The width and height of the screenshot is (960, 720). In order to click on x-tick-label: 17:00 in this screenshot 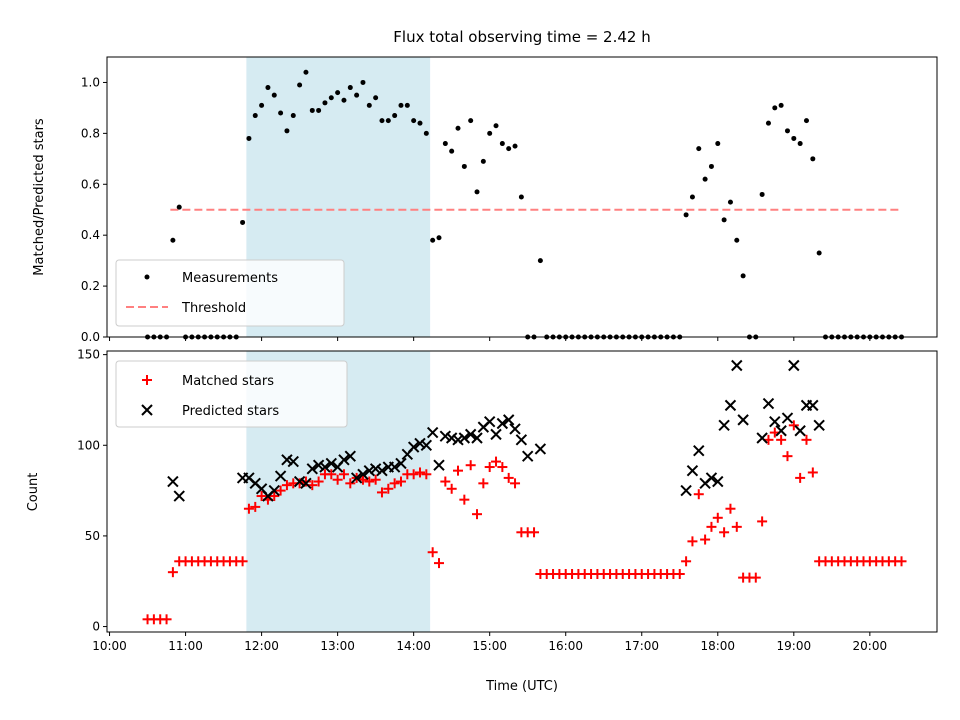, I will do `click(641, 646)`.